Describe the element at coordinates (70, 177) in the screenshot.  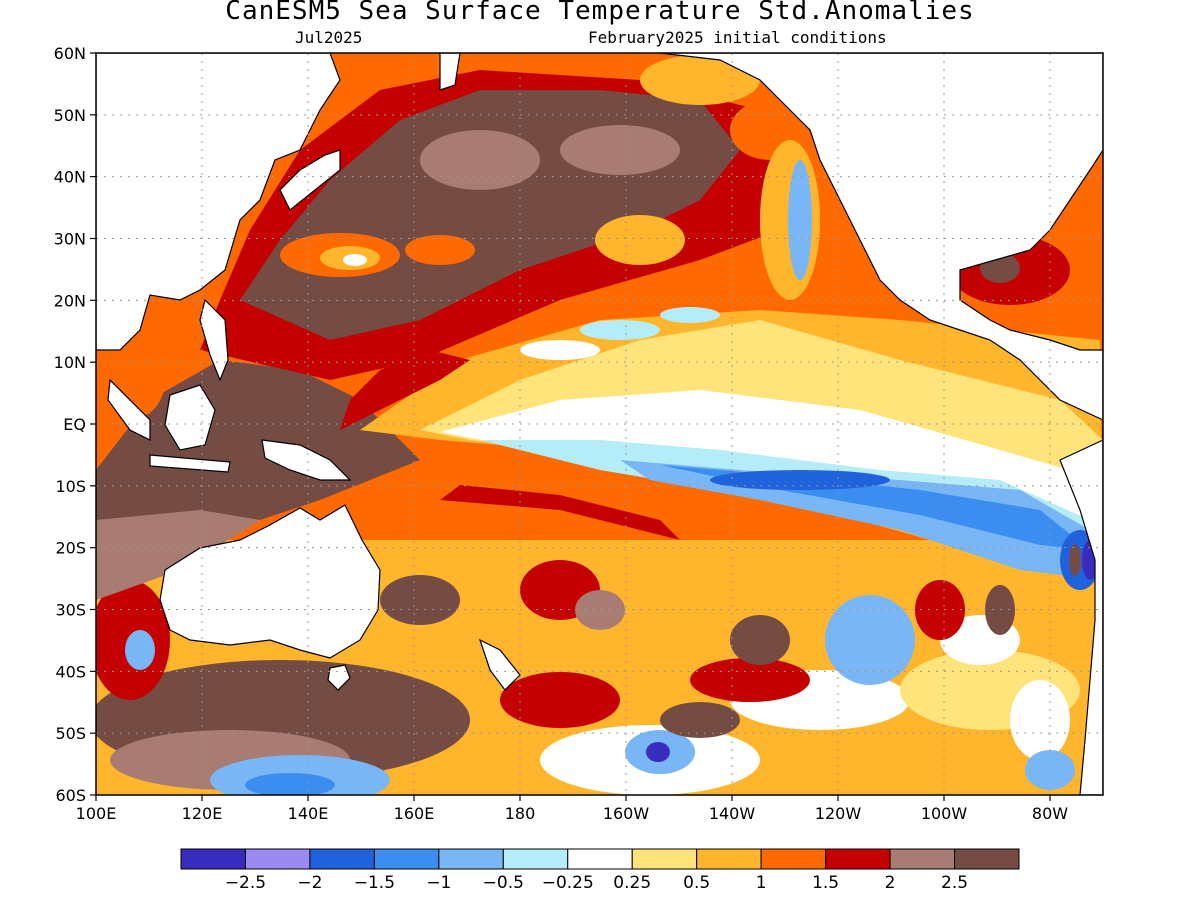
I see `lat-tick-label: 40N` at that location.